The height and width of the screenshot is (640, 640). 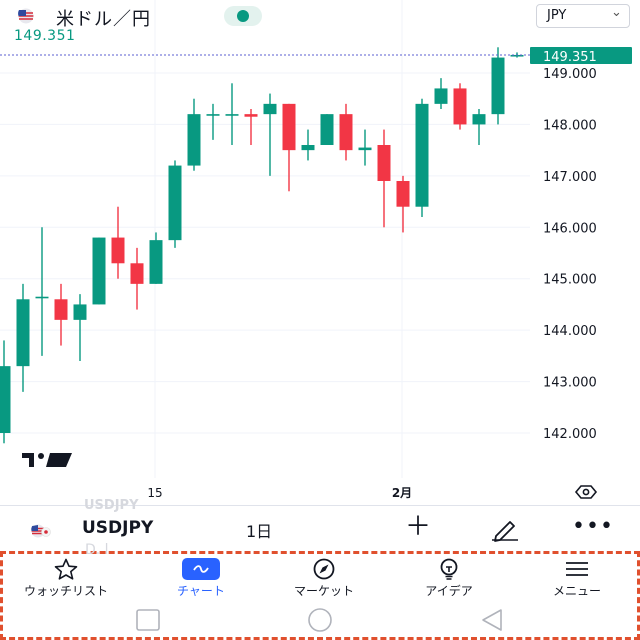 I want to click on price-axis-tick-label: 149.000, so click(x=570, y=74).